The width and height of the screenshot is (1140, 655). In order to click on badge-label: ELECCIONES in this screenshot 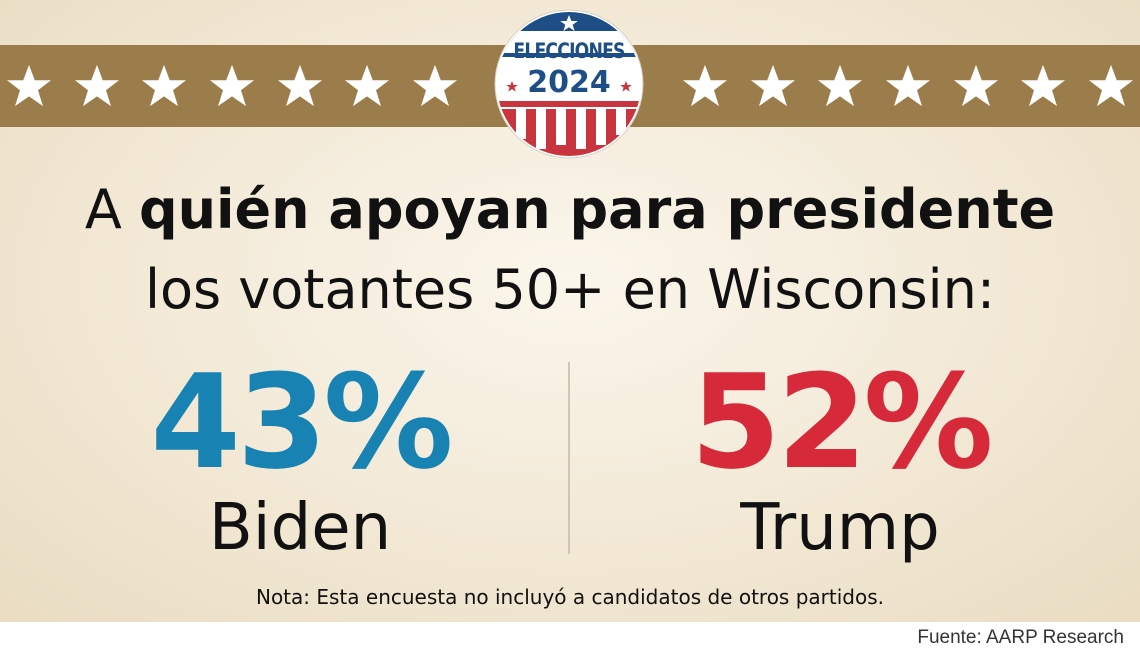, I will do `click(569, 51)`.